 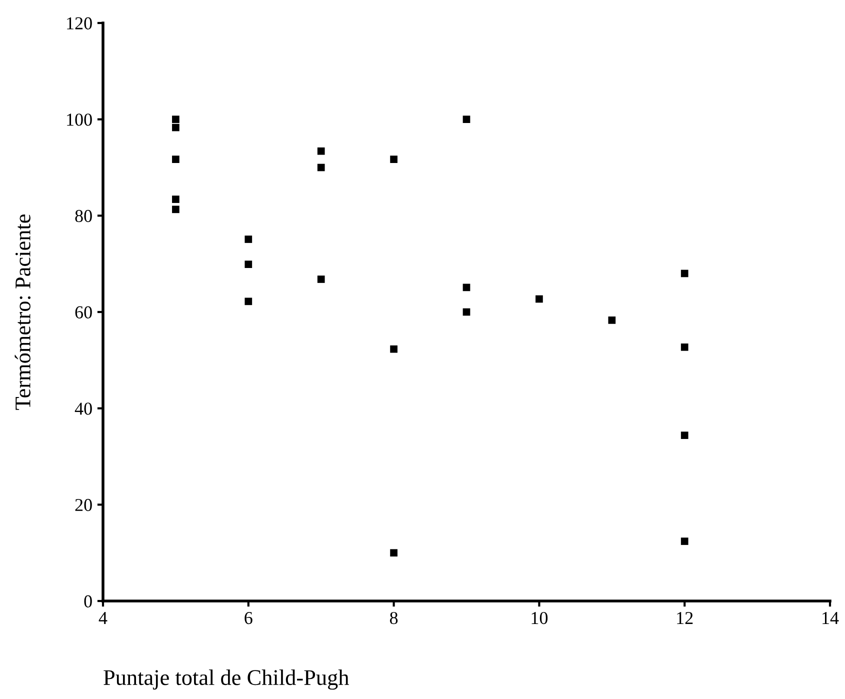 What do you see at coordinates (79, 23) in the screenshot?
I see `y-tick-label: 120` at bounding box center [79, 23].